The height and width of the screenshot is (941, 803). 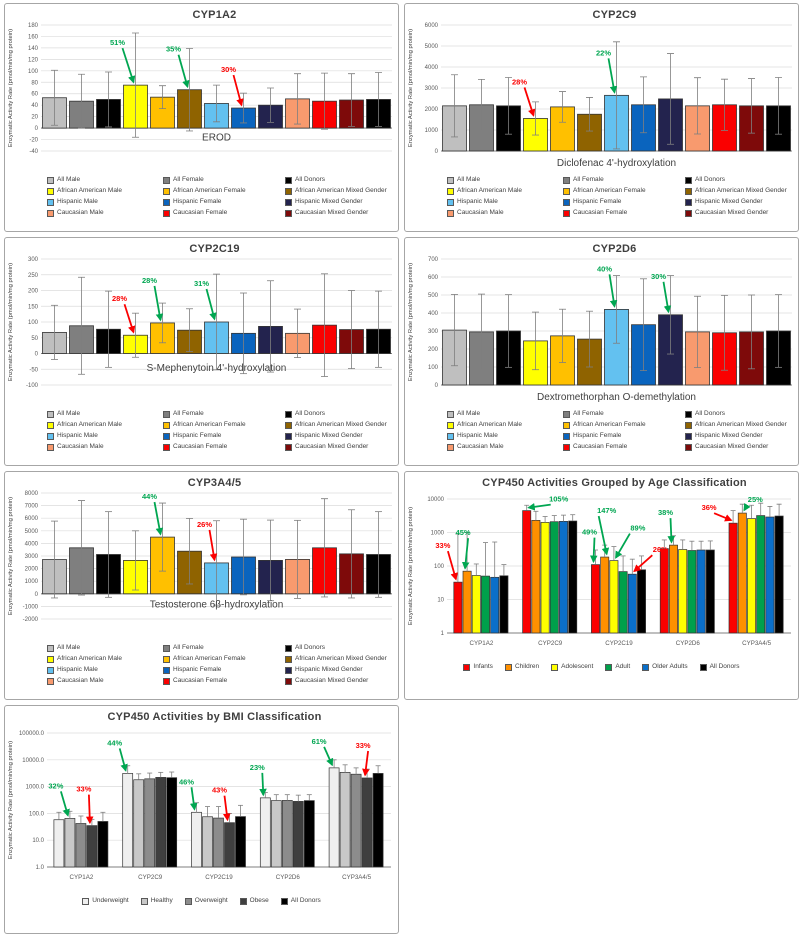 What do you see at coordinates (527, 666) in the screenshot?
I see `legend-label: Children` at bounding box center [527, 666].